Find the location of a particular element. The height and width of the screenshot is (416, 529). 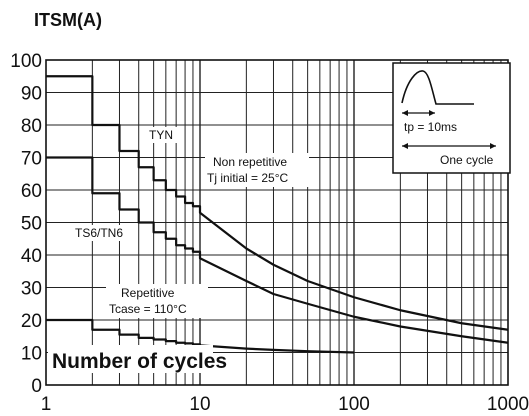

y-tick-label: 40 is located at coordinates (31, 256).